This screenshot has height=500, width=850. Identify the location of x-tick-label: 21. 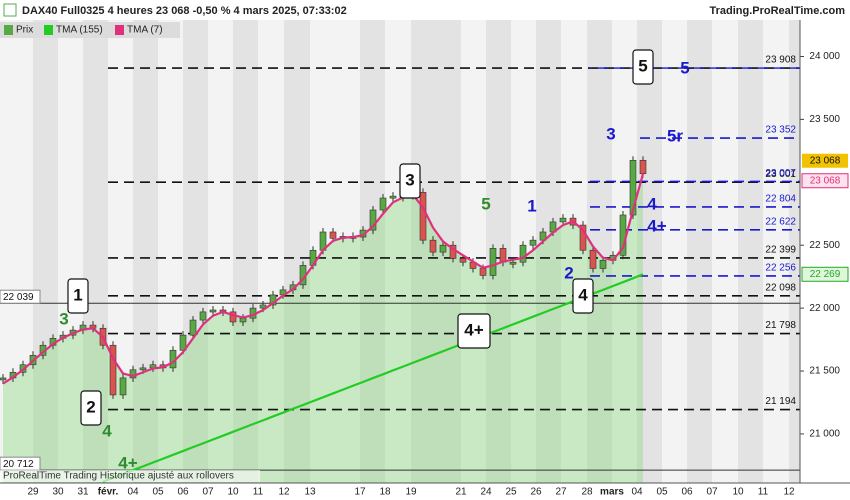
(461, 492).